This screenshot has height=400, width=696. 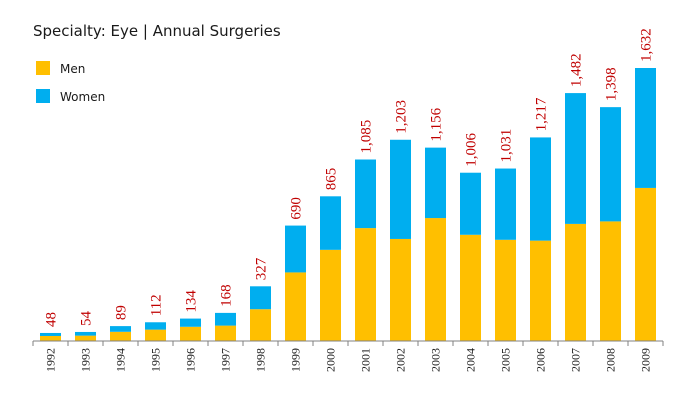 I want to click on bar-men-2001, so click(x=365, y=284).